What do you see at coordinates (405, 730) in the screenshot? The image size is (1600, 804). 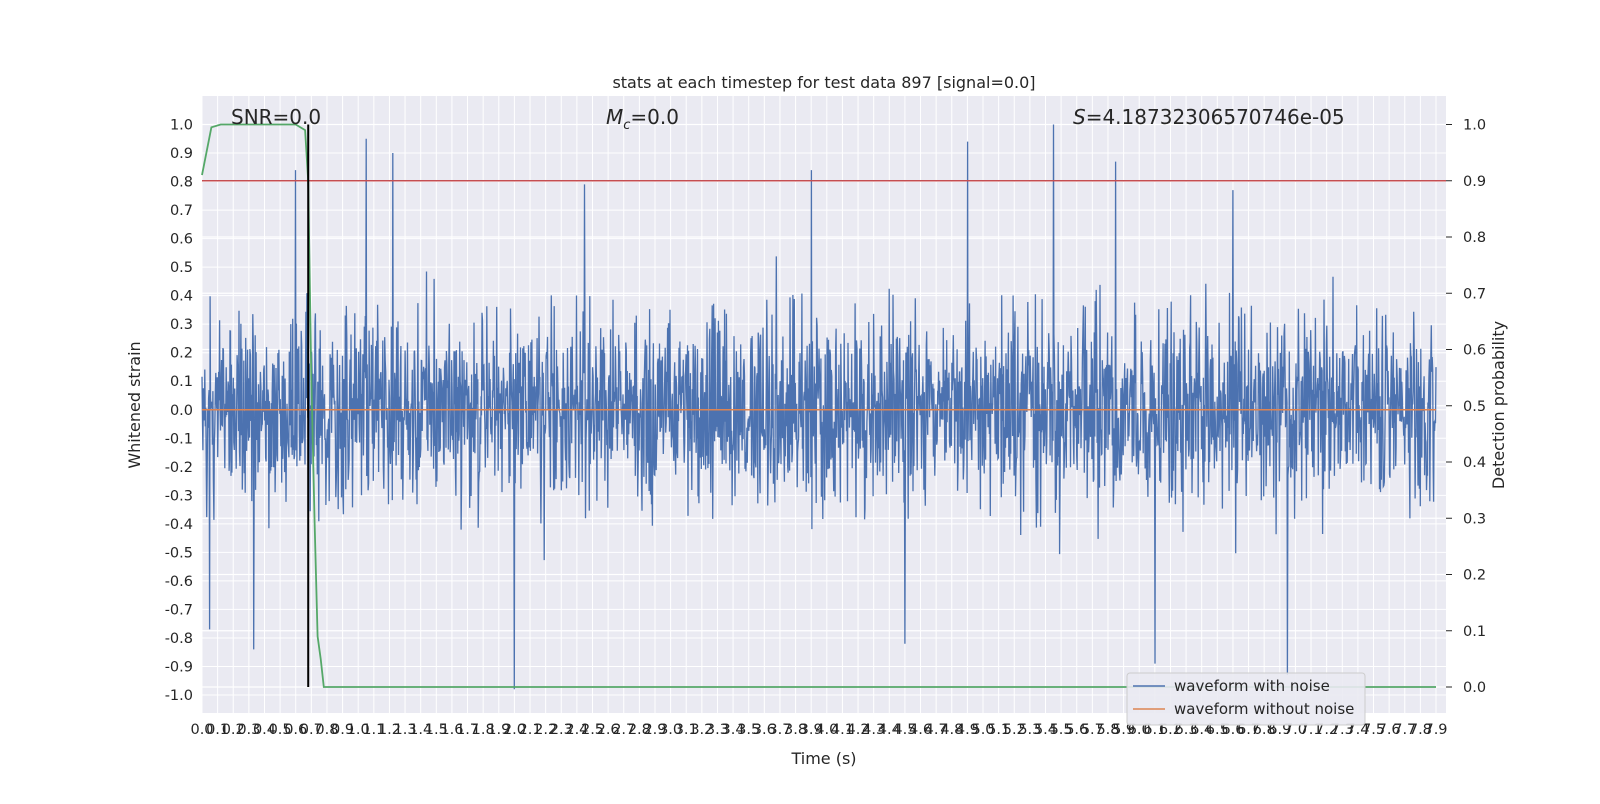 I see `x-tick-label: 1.3` at bounding box center [405, 730].